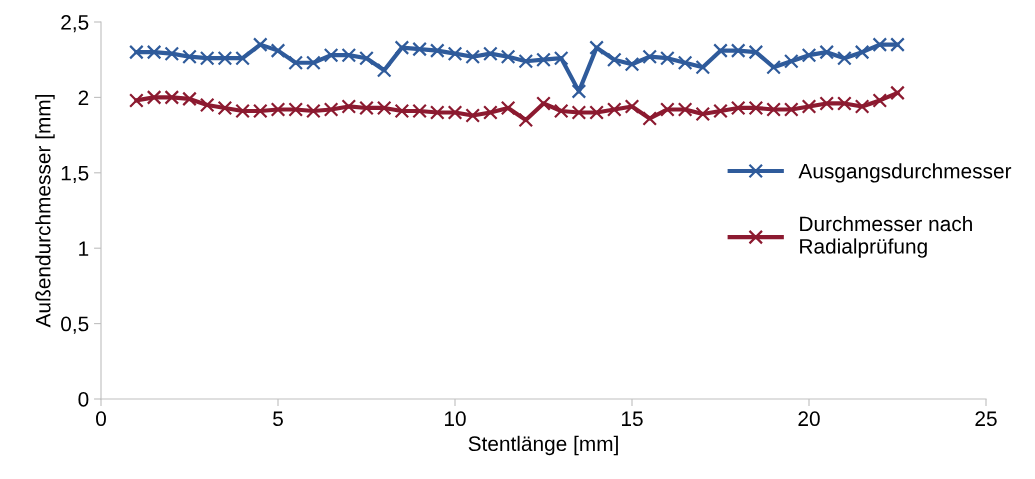 The width and height of the screenshot is (1035, 479). What do you see at coordinates (101, 419) in the screenshot?
I see `x-tick-label: 0` at bounding box center [101, 419].